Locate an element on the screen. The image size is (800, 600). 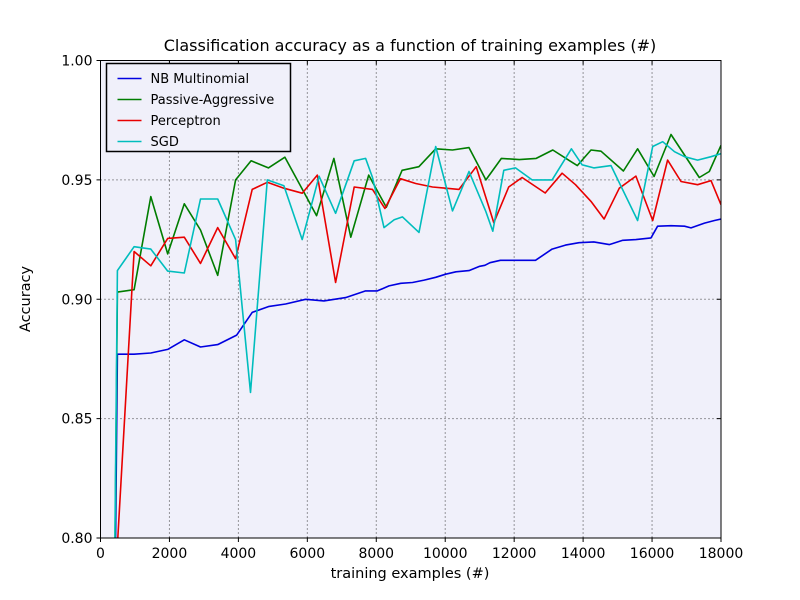
x-tick-label: 14000 is located at coordinates (583, 554).